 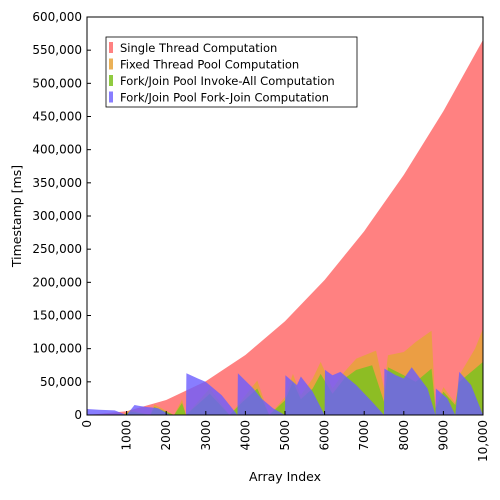 I want to click on y-tick-label: 200,000, so click(x=57, y=282).